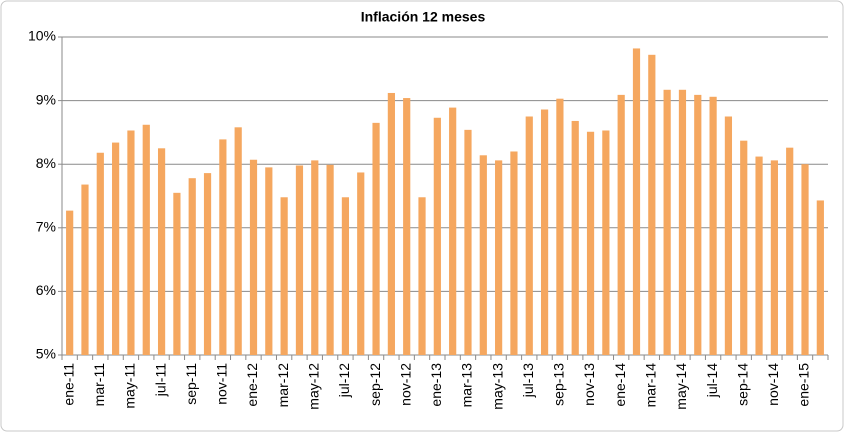 The image size is (845, 433). What do you see at coordinates (252, 385) in the screenshot?
I see `x-tick-label: ene-12` at bounding box center [252, 385].